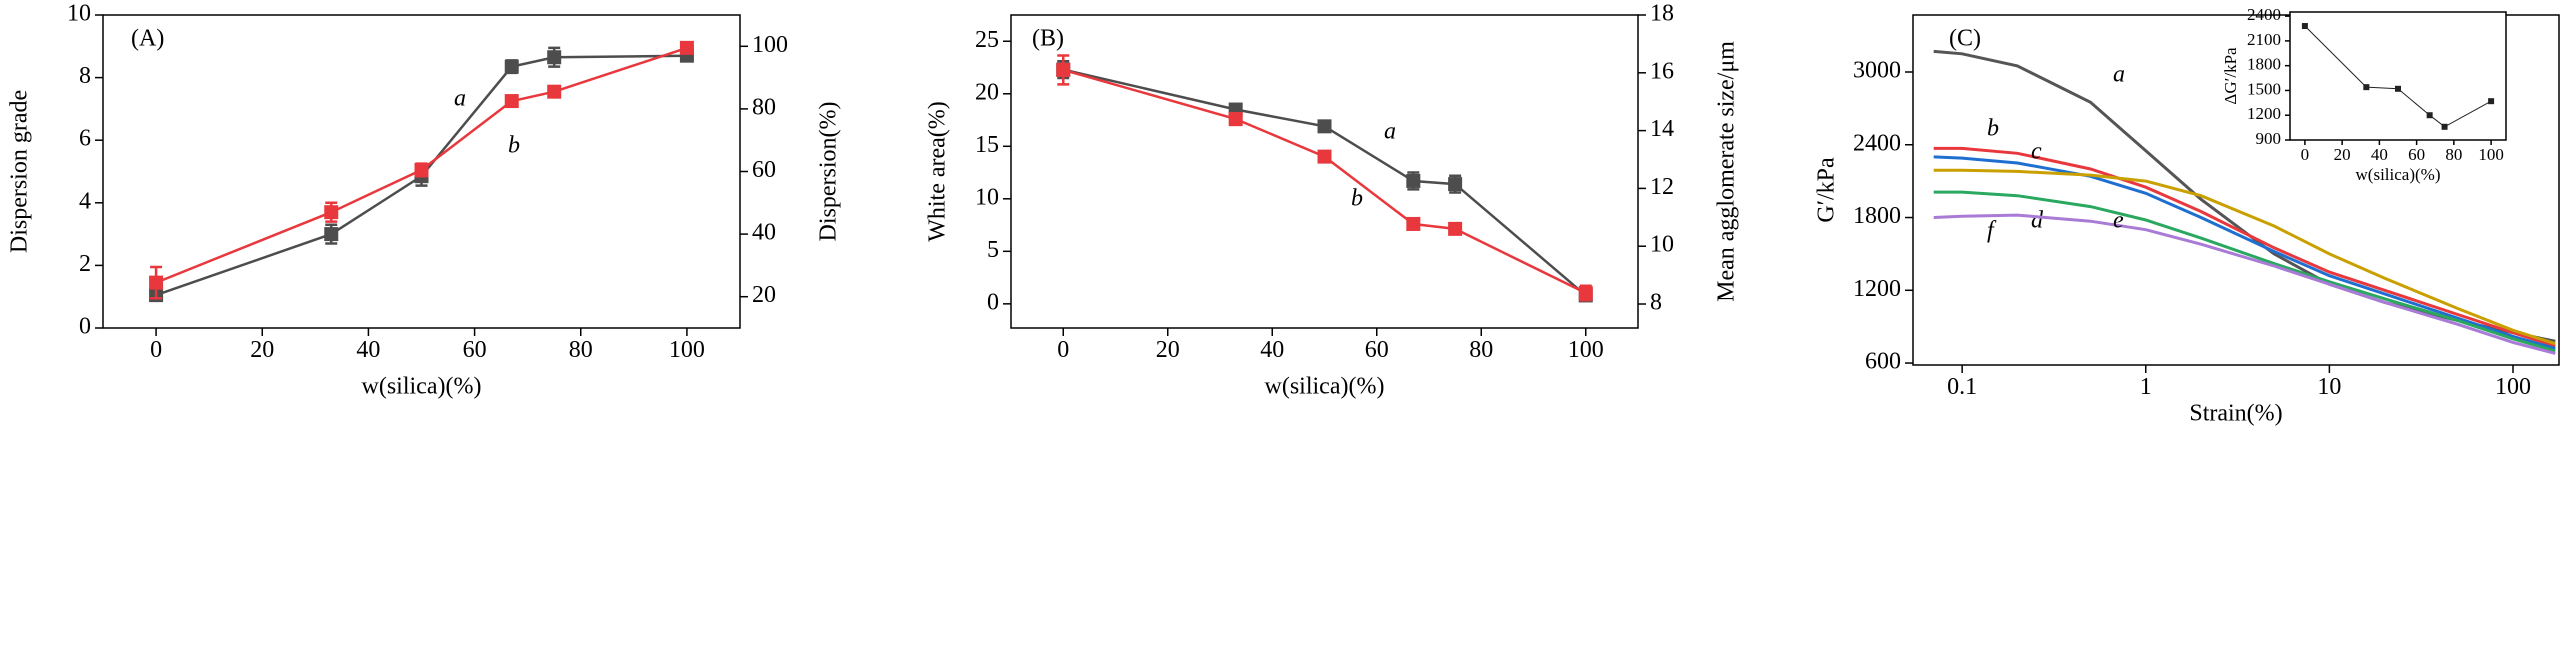  What do you see at coordinates (987, 92) in the screenshot?
I see `y-tick-label: 20` at bounding box center [987, 92].